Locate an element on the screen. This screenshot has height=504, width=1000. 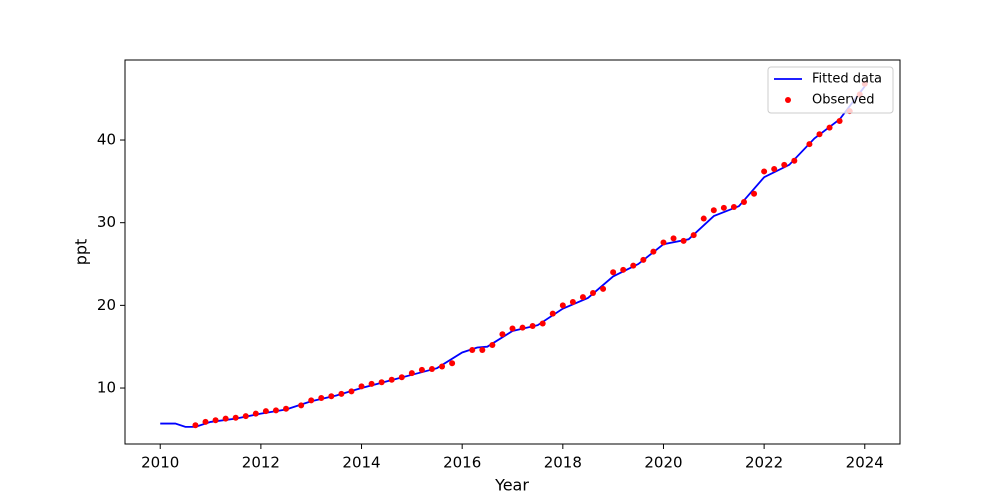
x-tick-label: 2012 is located at coordinates (261, 463).